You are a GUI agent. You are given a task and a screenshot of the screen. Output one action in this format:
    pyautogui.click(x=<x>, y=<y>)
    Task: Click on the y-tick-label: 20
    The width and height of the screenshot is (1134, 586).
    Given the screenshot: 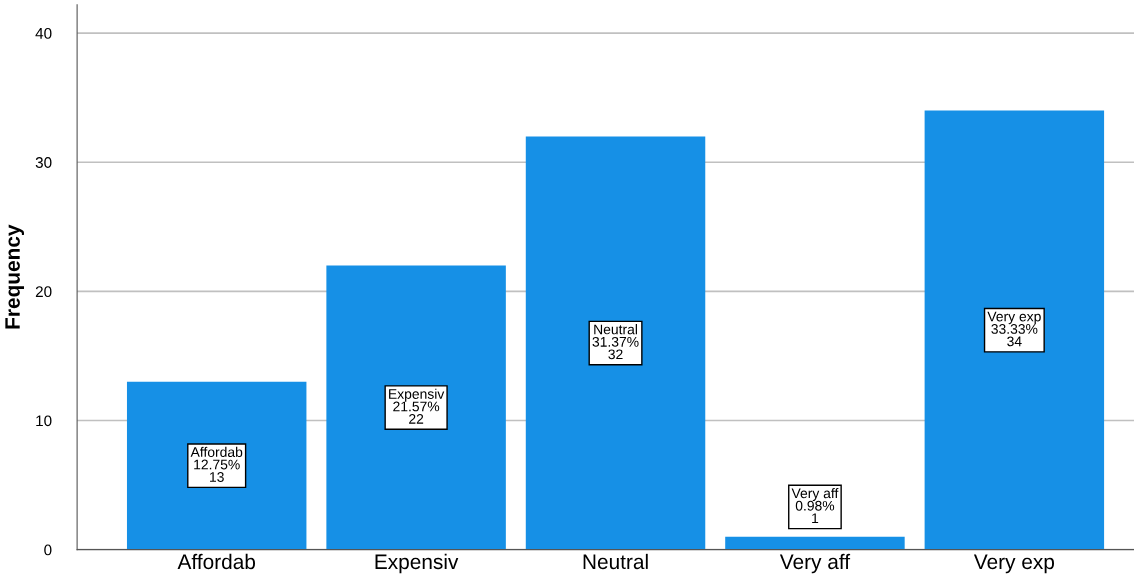 What is the action you would take?
    pyautogui.click(x=43, y=292)
    